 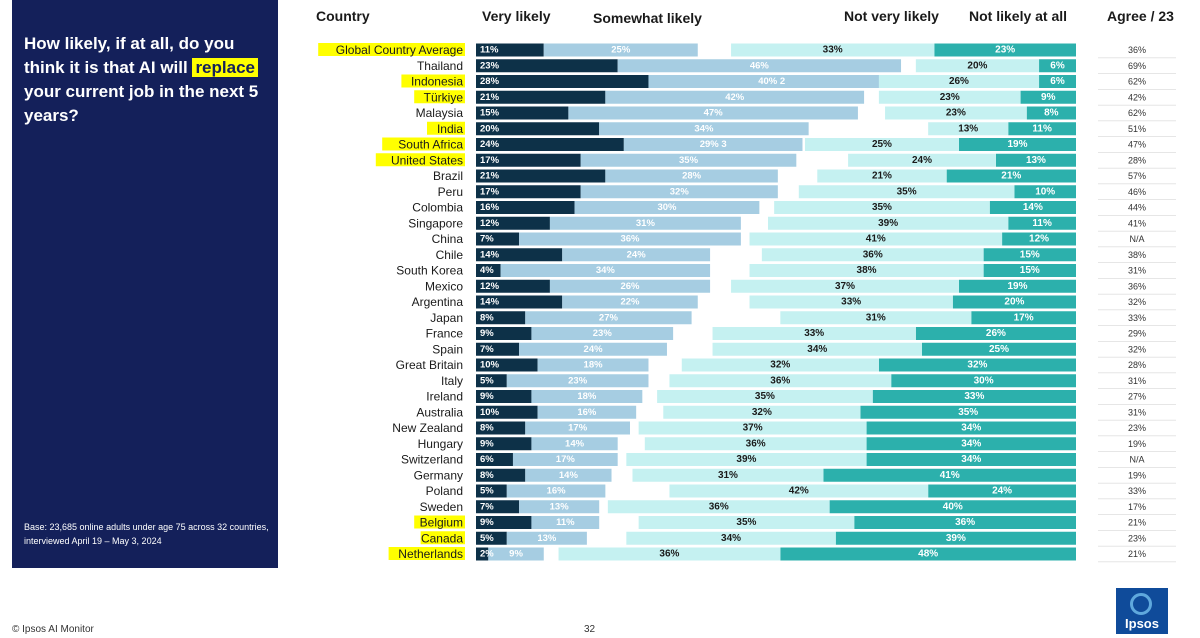 I want to click on country-label: Canada, so click(x=442, y=538).